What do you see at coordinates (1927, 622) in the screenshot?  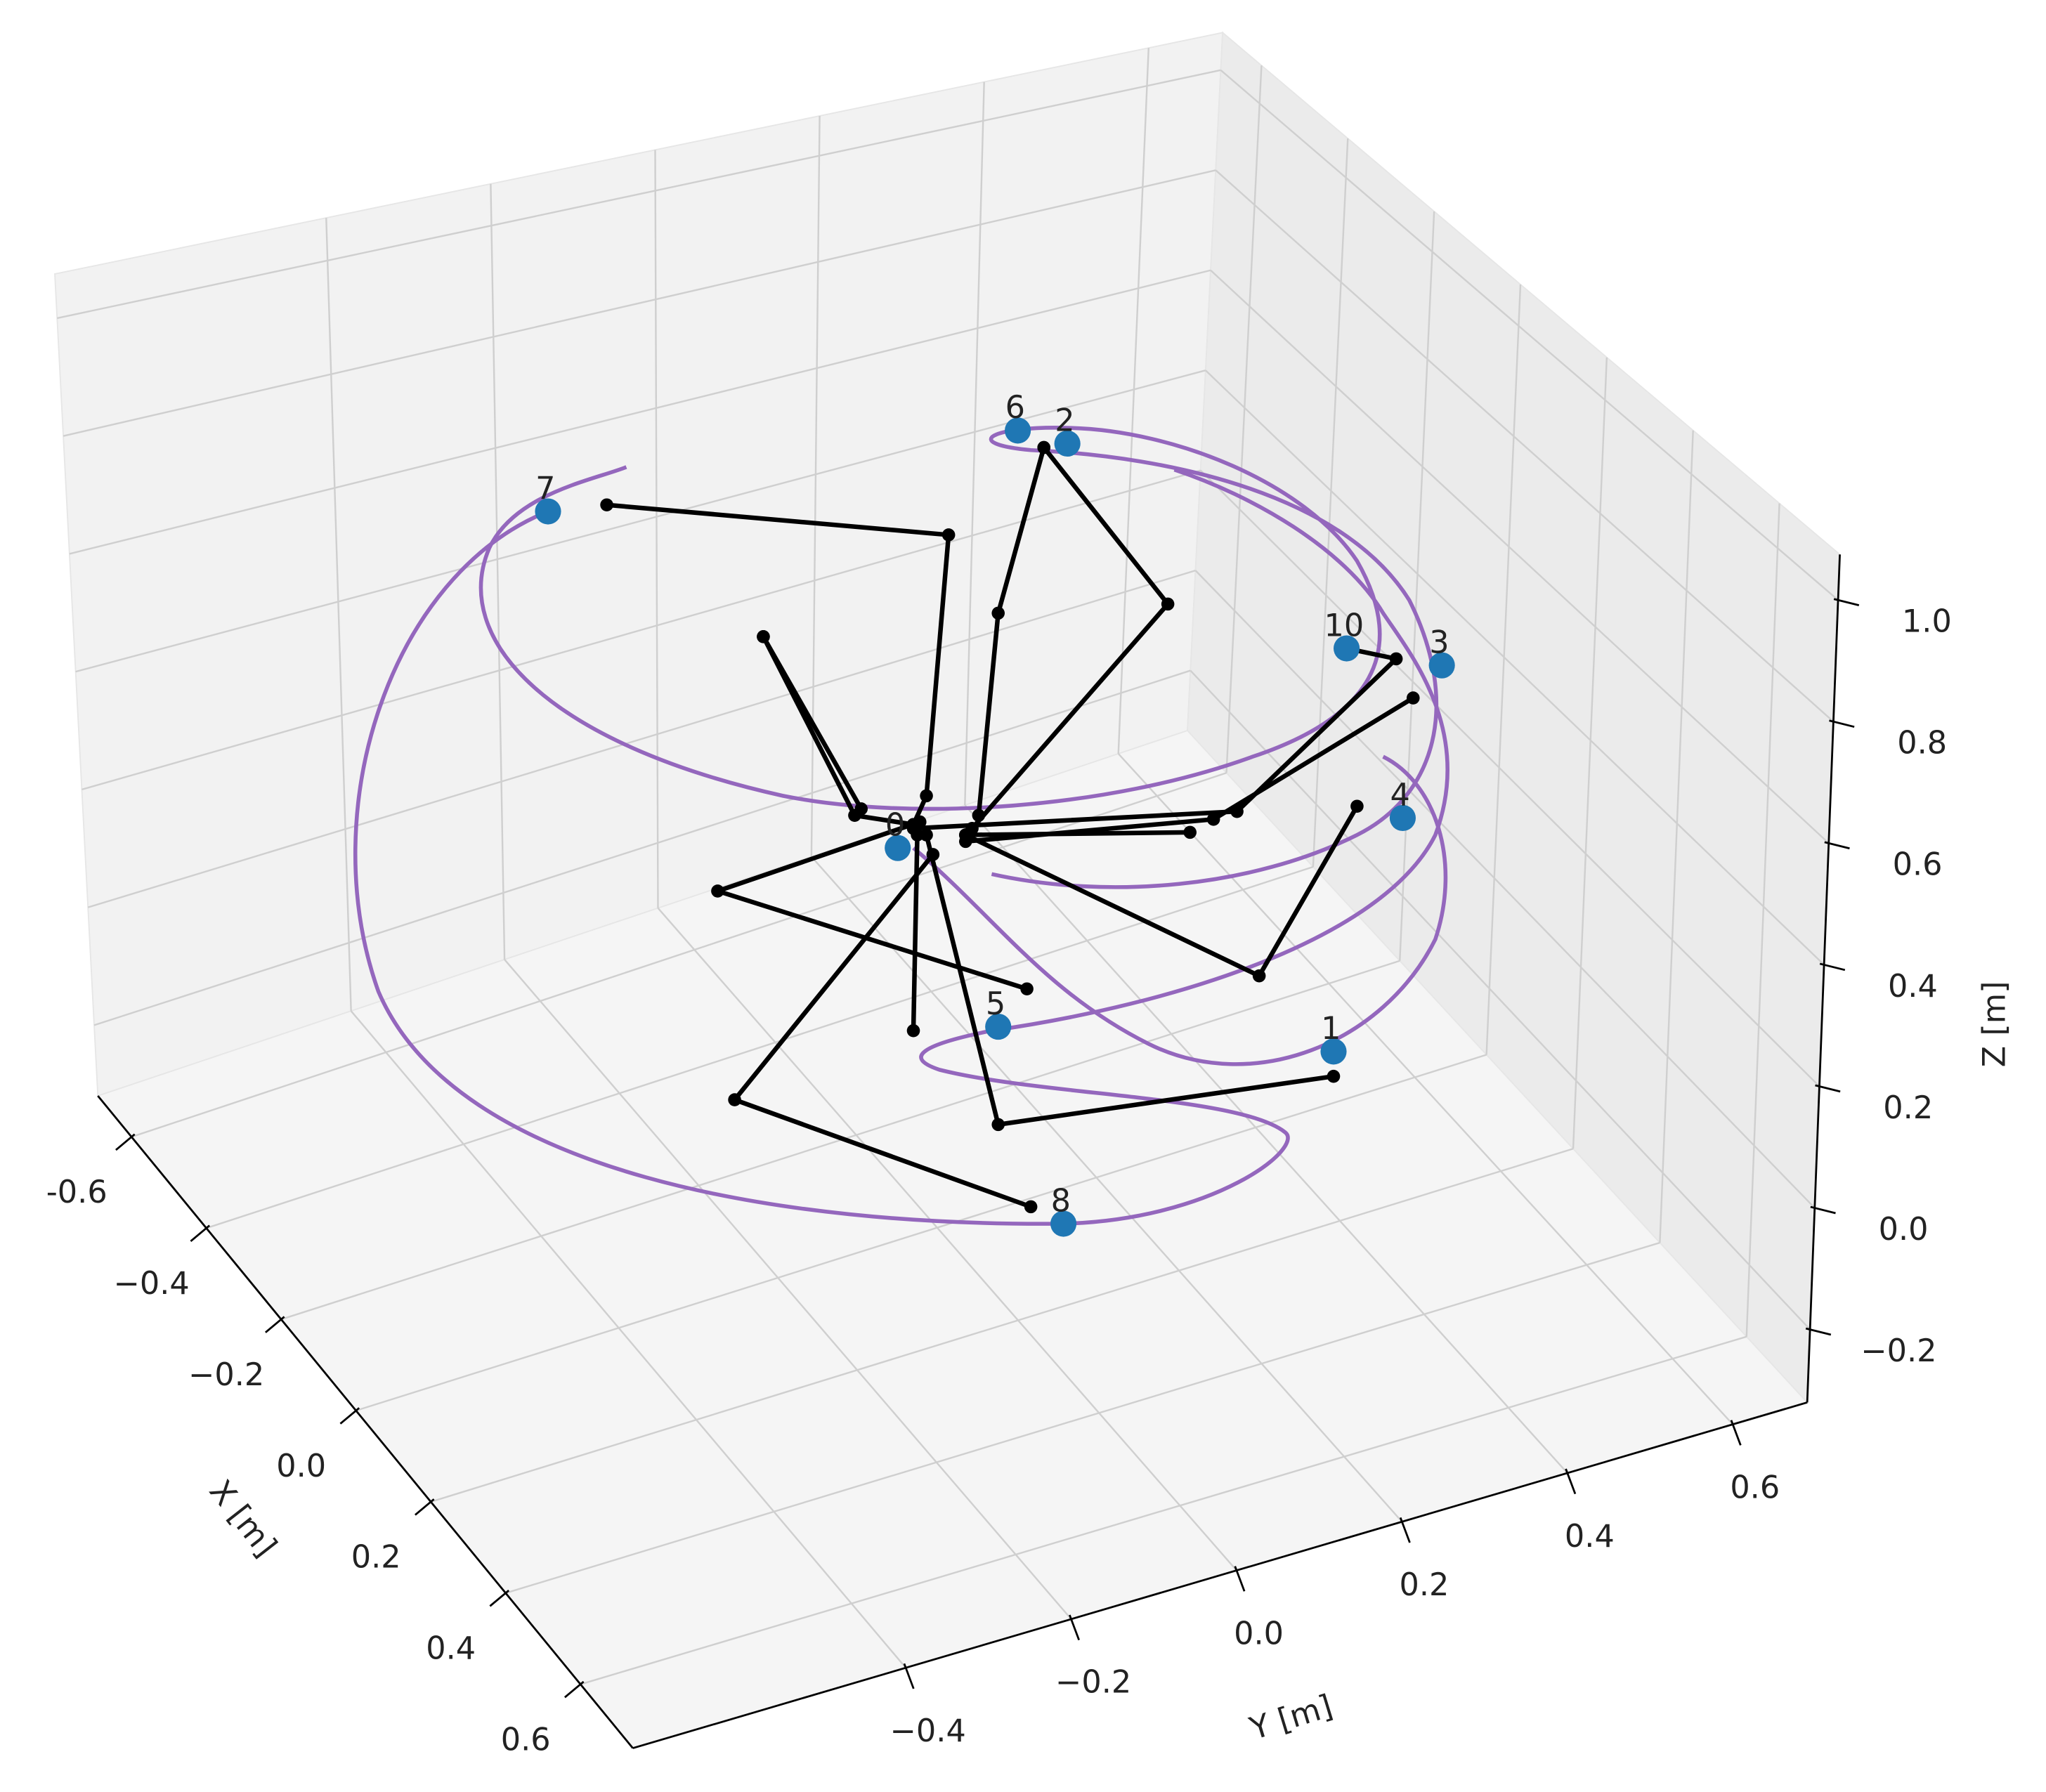 I see `z-tick-label: 1.0` at bounding box center [1927, 622].